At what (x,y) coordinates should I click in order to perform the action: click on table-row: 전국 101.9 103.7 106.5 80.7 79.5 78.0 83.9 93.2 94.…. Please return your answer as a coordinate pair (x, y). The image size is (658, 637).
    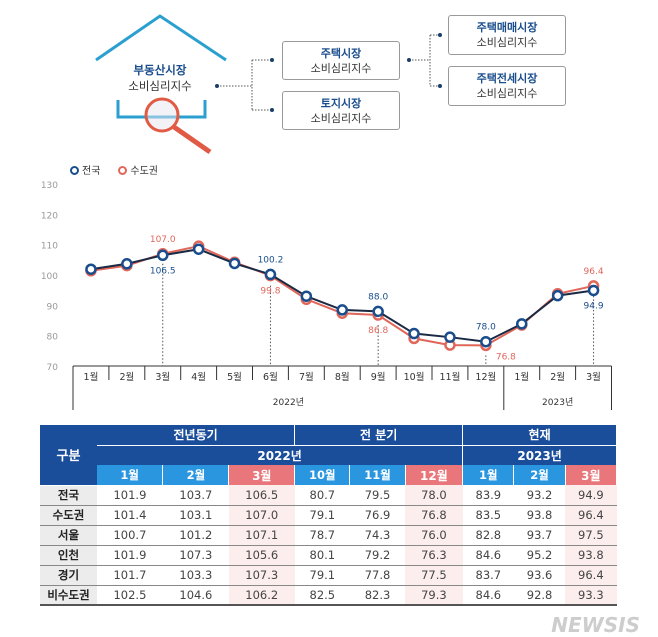
    Looking at the image, I should click on (328, 495).